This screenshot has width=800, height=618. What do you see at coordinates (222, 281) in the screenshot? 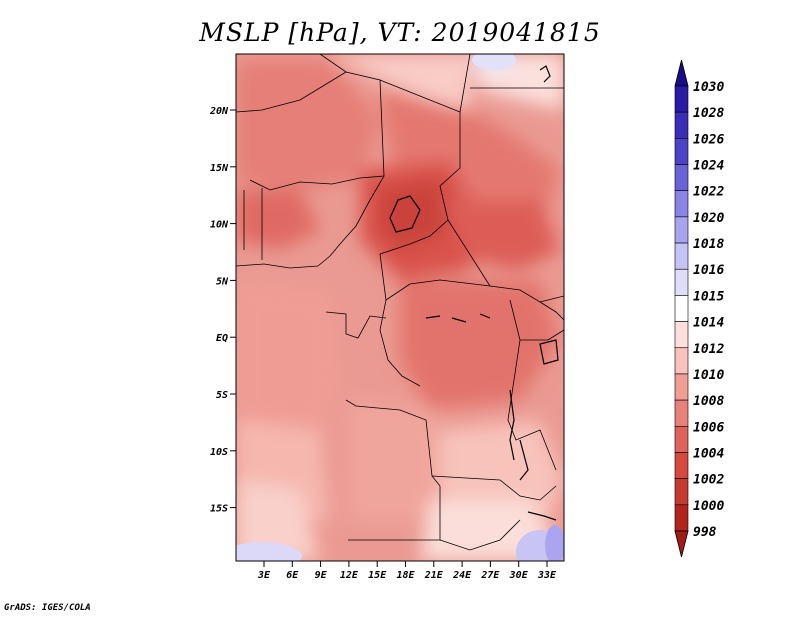
I see `lat-tick-label: 5N` at bounding box center [222, 281].